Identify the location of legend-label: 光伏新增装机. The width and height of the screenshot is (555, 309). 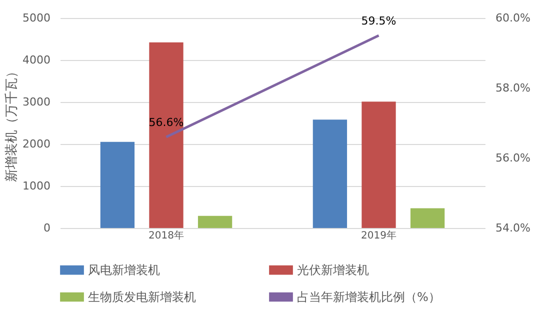
(333, 270).